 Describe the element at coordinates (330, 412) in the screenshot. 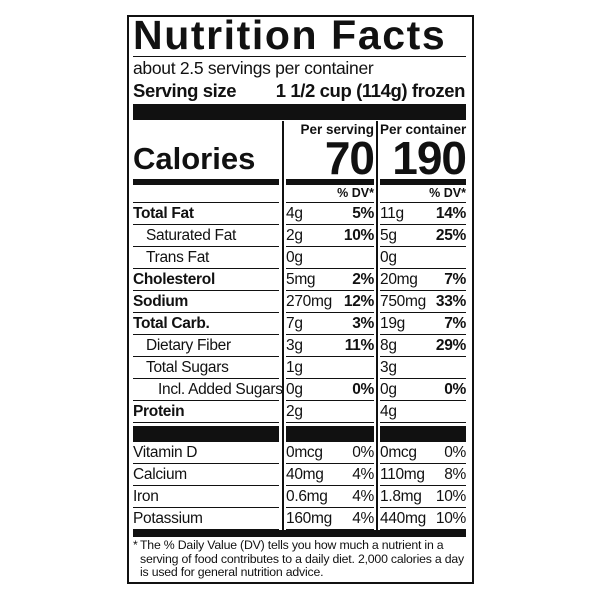

I see `serving-value-cell: 2g` at that location.